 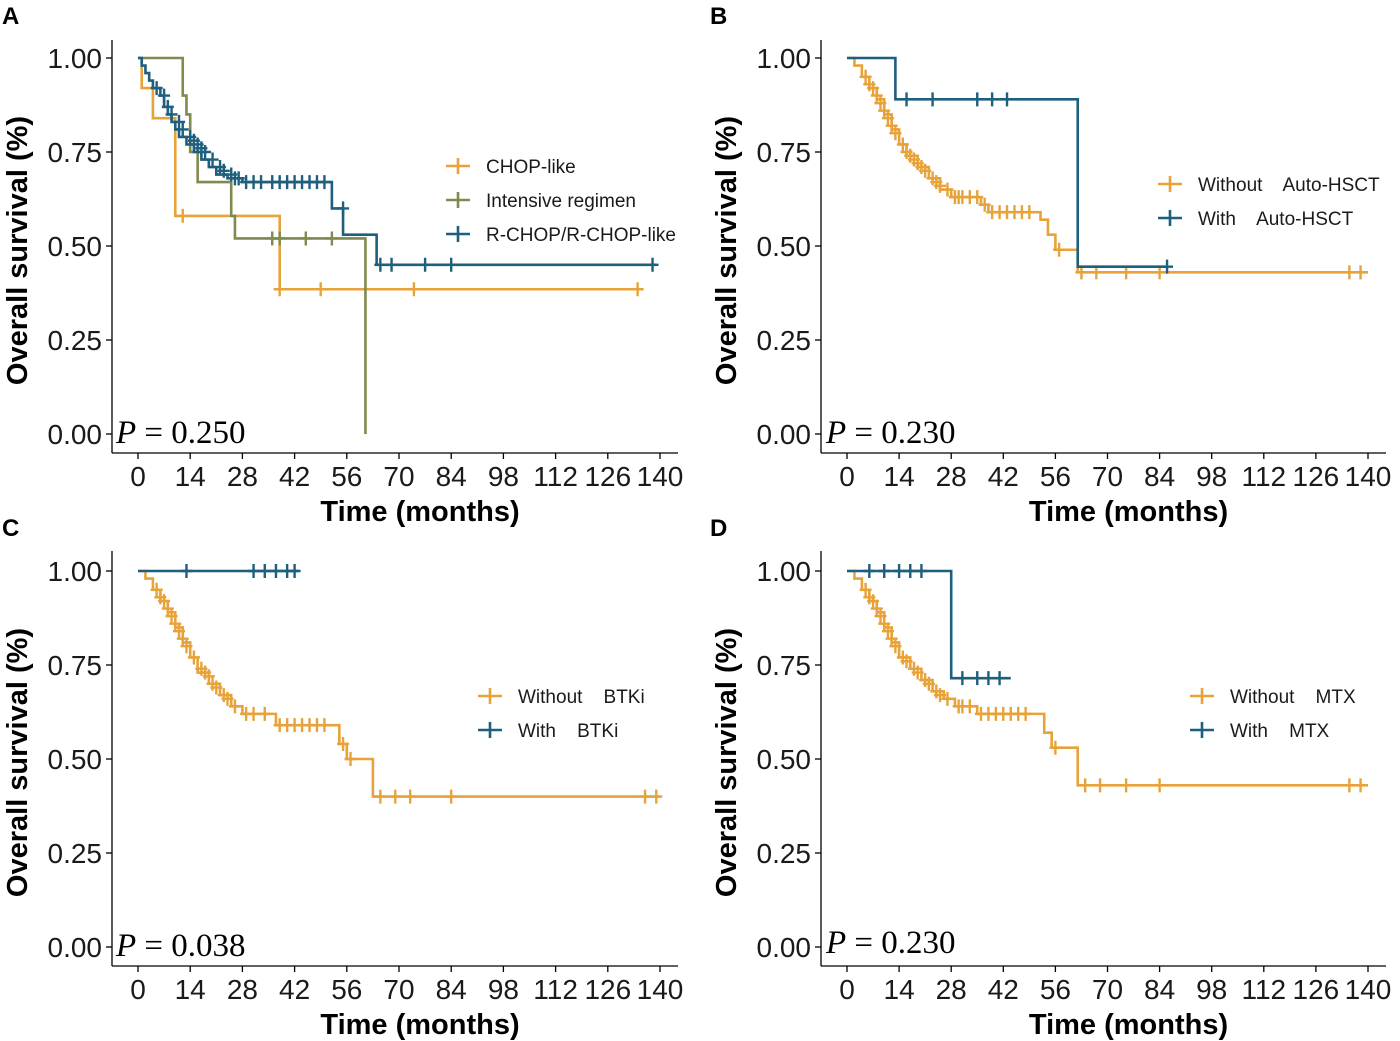 I want to click on x-axis-title: Time (months), so click(x=1128, y=1025).